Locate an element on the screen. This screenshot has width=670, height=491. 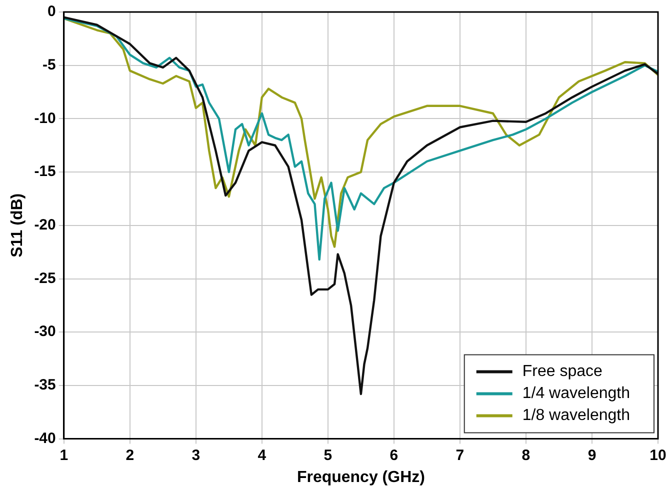
x-axis-title: Frequency (GHz) is located at coordinates (360, 477).